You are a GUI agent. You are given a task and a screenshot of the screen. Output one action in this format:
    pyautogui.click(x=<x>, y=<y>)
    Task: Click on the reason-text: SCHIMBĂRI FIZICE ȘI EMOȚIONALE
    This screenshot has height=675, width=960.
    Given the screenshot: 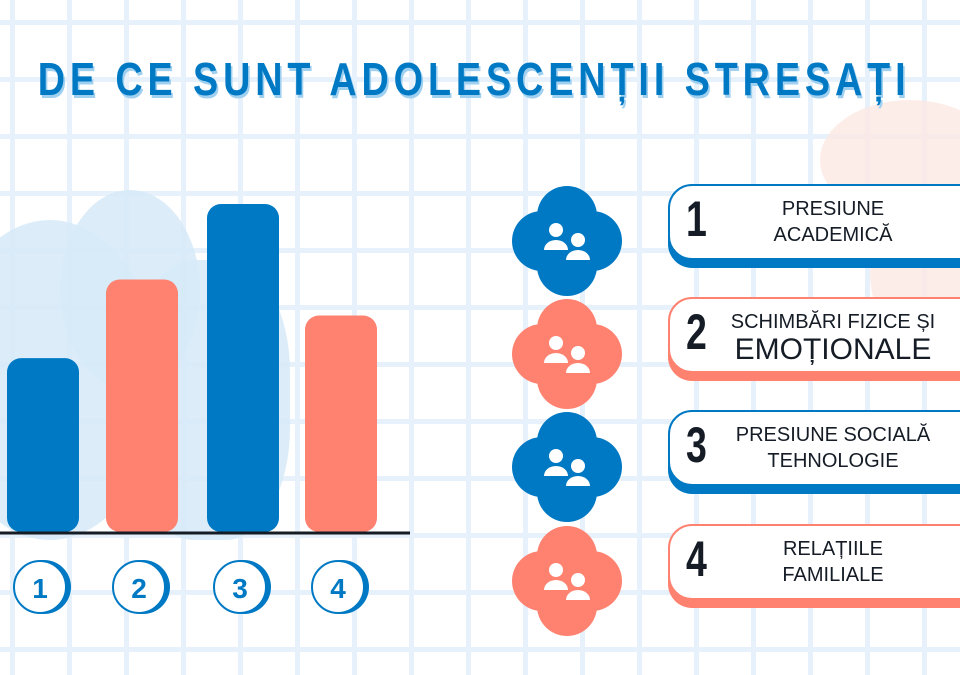 What is the action you would take?
    pyautogui.click(x=833, y=337)
    